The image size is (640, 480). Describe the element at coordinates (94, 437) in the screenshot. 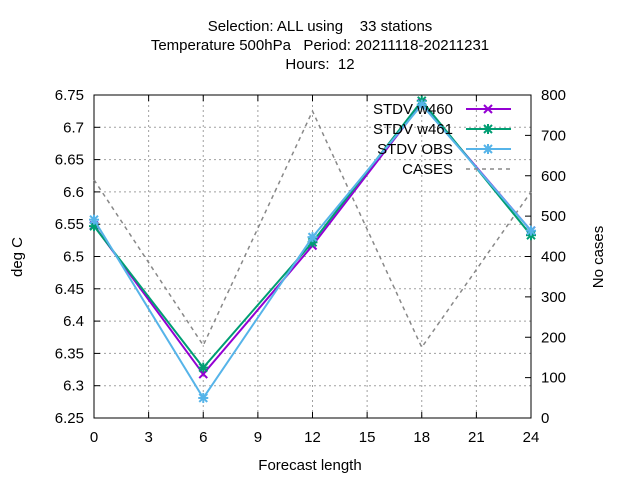

I see `x-tick-label: 0` at that location.